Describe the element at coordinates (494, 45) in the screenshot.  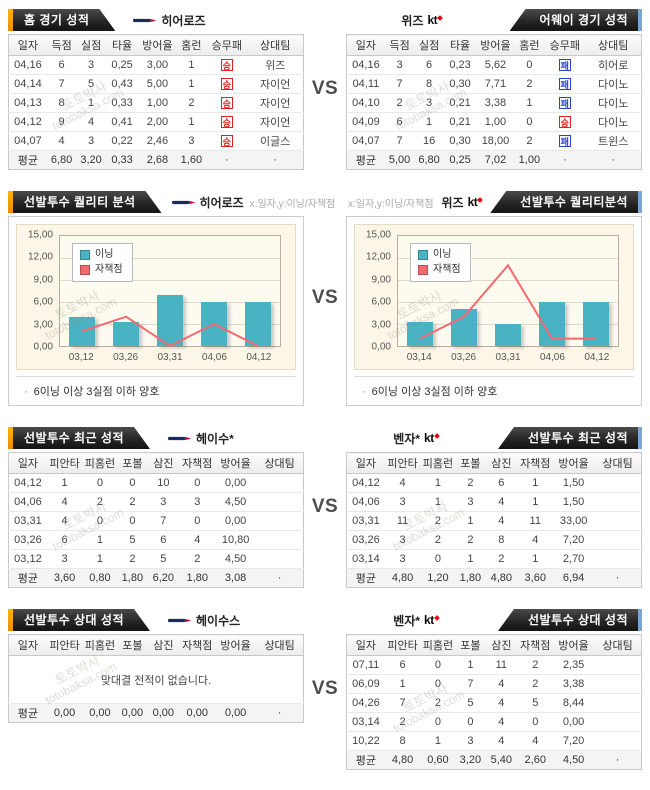
I see `header-row: 일자 득점 실점 타율 방어율 홈런 승무패 상대팀` at that location.